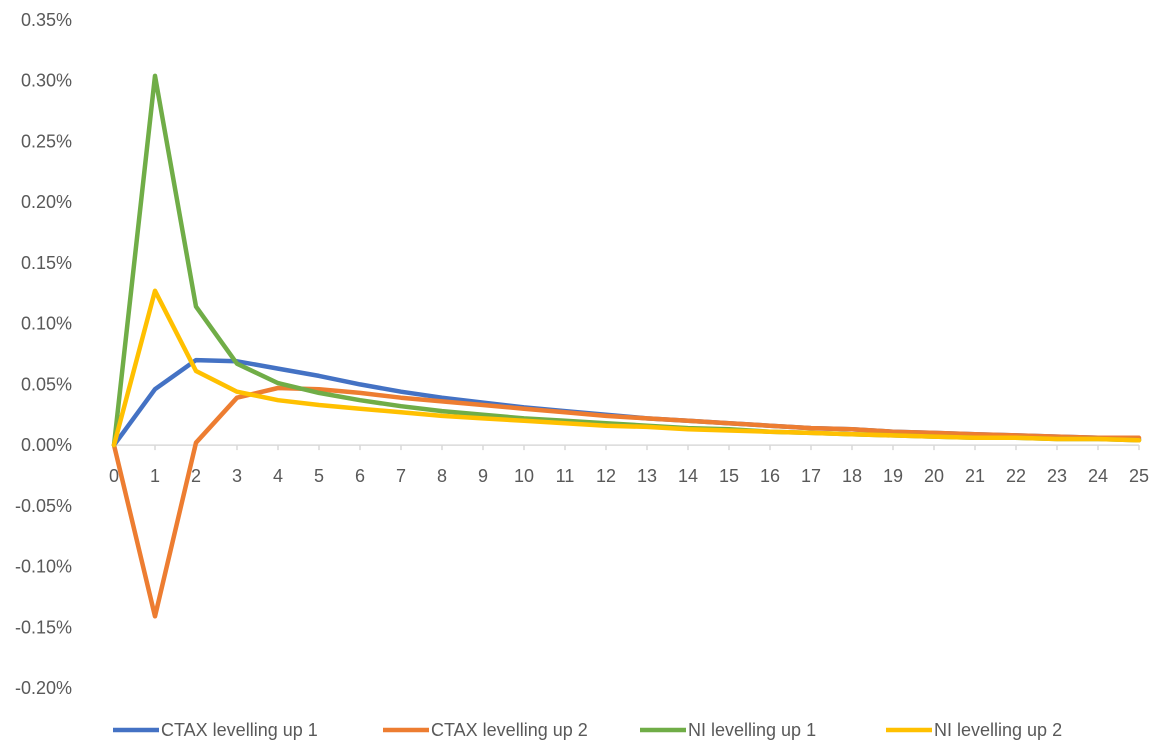 This screenshot has height=749, width=1161. I want to click on y-tick-label: 0.35%, so click(46, 20).